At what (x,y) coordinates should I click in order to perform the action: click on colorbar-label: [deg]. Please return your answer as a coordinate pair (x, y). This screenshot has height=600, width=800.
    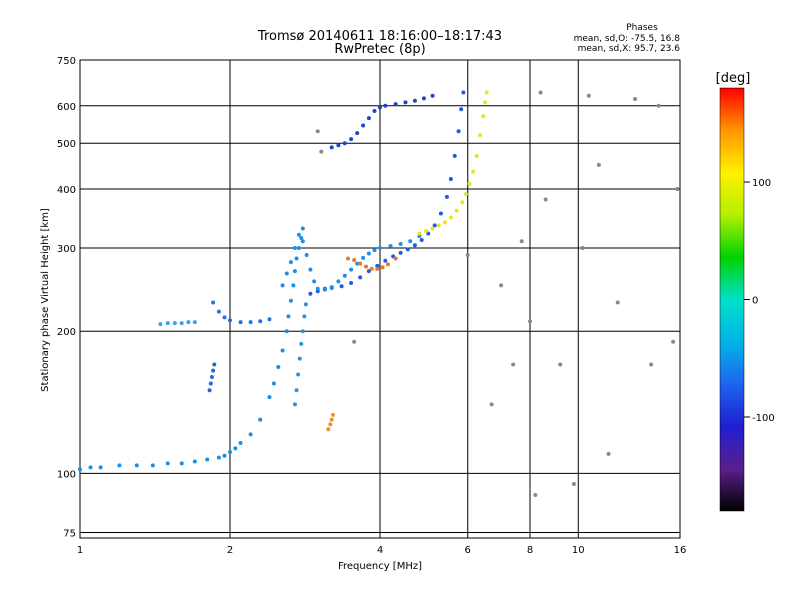
    Looking at the image, I should click on (733, 78).